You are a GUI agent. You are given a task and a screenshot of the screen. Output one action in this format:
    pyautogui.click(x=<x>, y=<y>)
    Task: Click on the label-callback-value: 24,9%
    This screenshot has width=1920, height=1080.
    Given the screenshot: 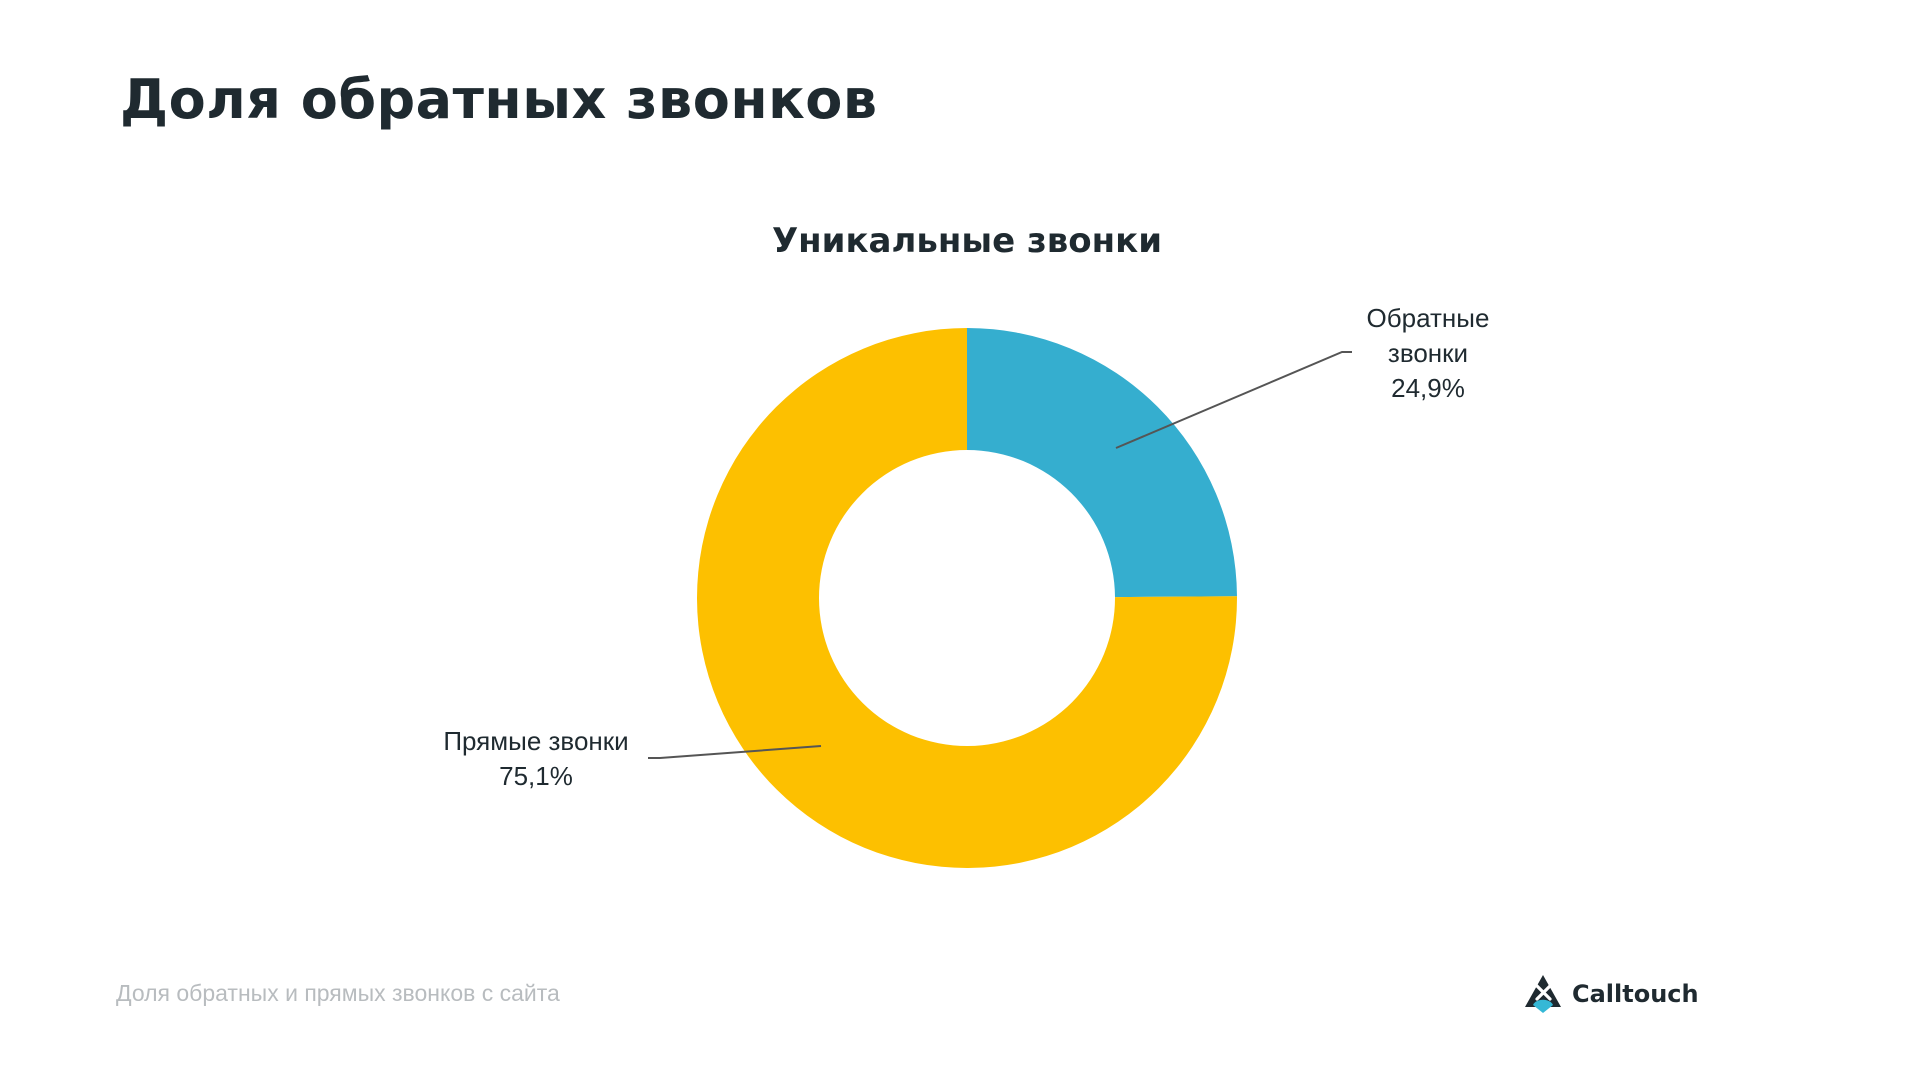 What is the action you would take?
    pyautogui.click(x=1428, y=388)
    